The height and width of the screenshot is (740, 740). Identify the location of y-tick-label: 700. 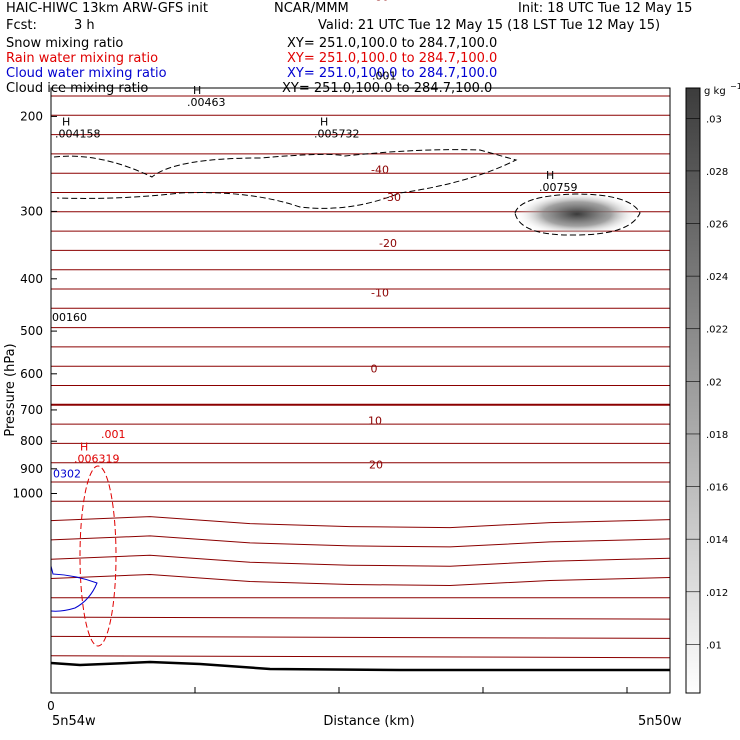
(31, 410).